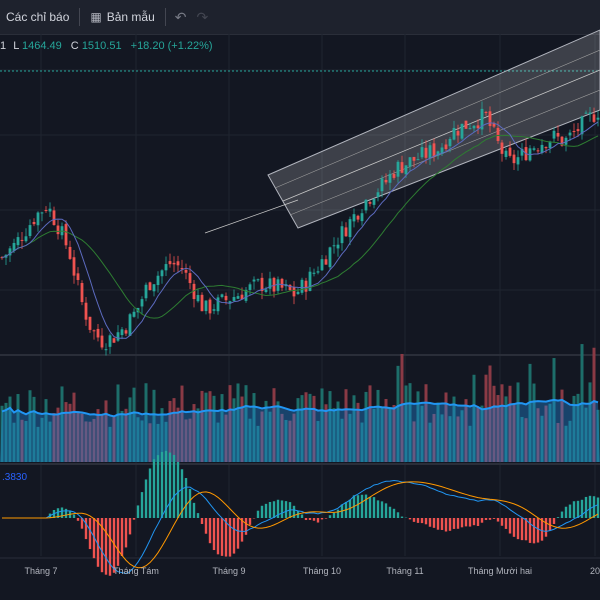  Describe the element at coordinates (37, 17) in the screenshot. I see `indicators-button: Các chỉ báo` at that location.